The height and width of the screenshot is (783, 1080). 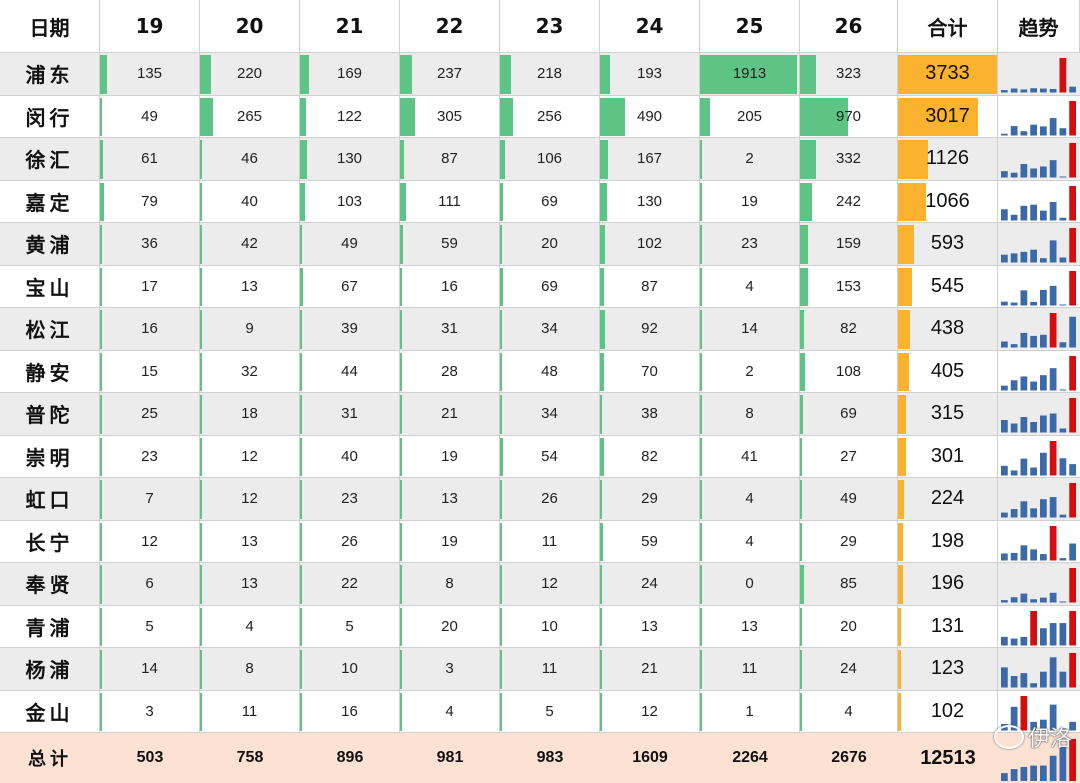 I want to click on value-label: 220, so click(x=249, y=74).